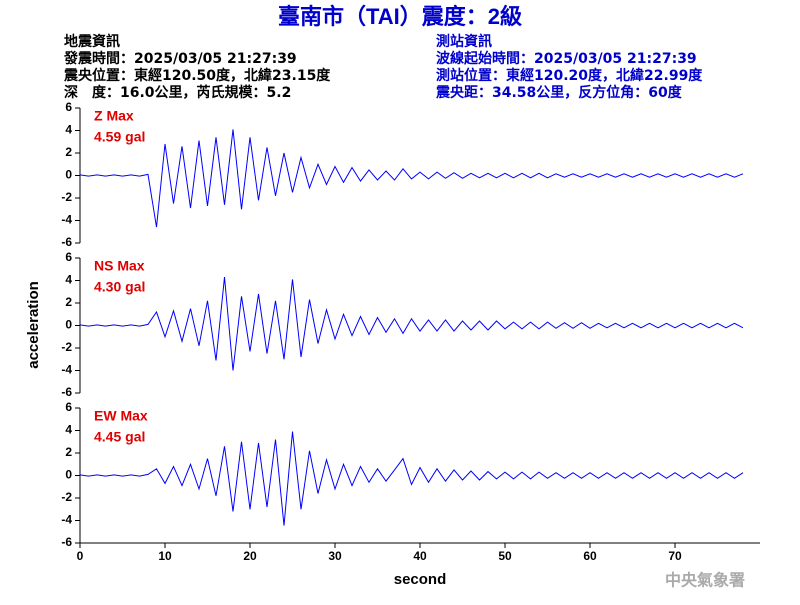  What do you see at coordinates (250, 556) in the screenshot?
I see `x-tick-label: 20` at bounding box center [250, 556].